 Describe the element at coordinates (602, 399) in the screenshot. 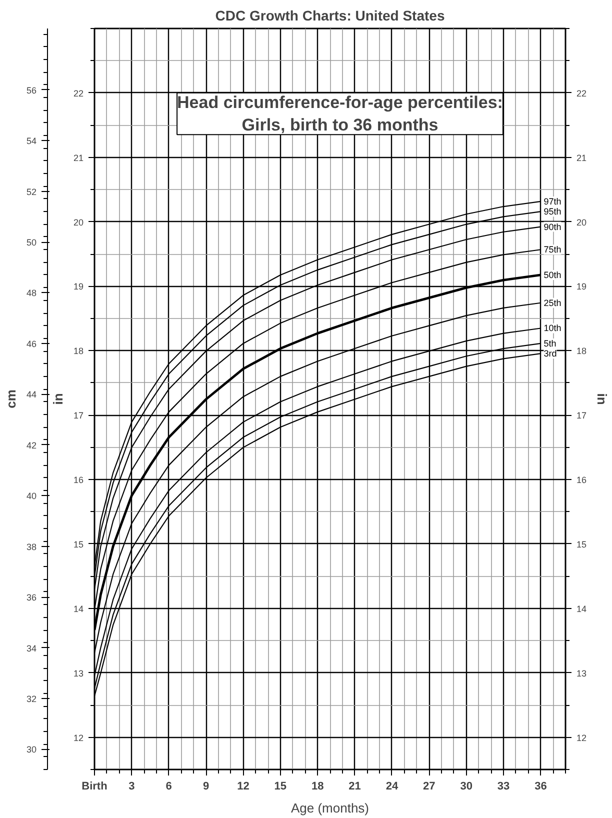

I see `y3-axis-title: in` at that location.